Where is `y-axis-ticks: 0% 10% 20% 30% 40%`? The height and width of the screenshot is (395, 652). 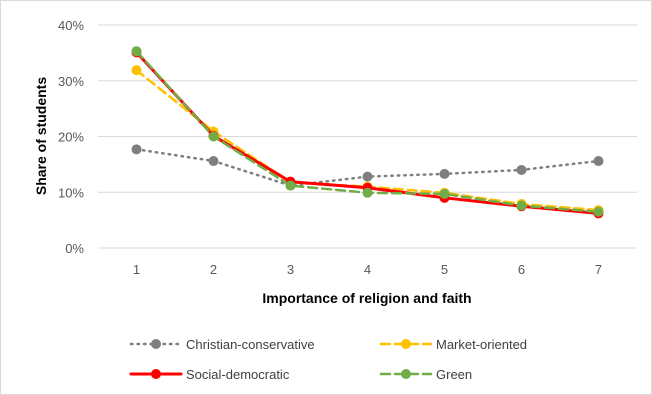 y-axis-ticks: 0% 10% 20% 30% 40% is located at coordinates (71, 137).